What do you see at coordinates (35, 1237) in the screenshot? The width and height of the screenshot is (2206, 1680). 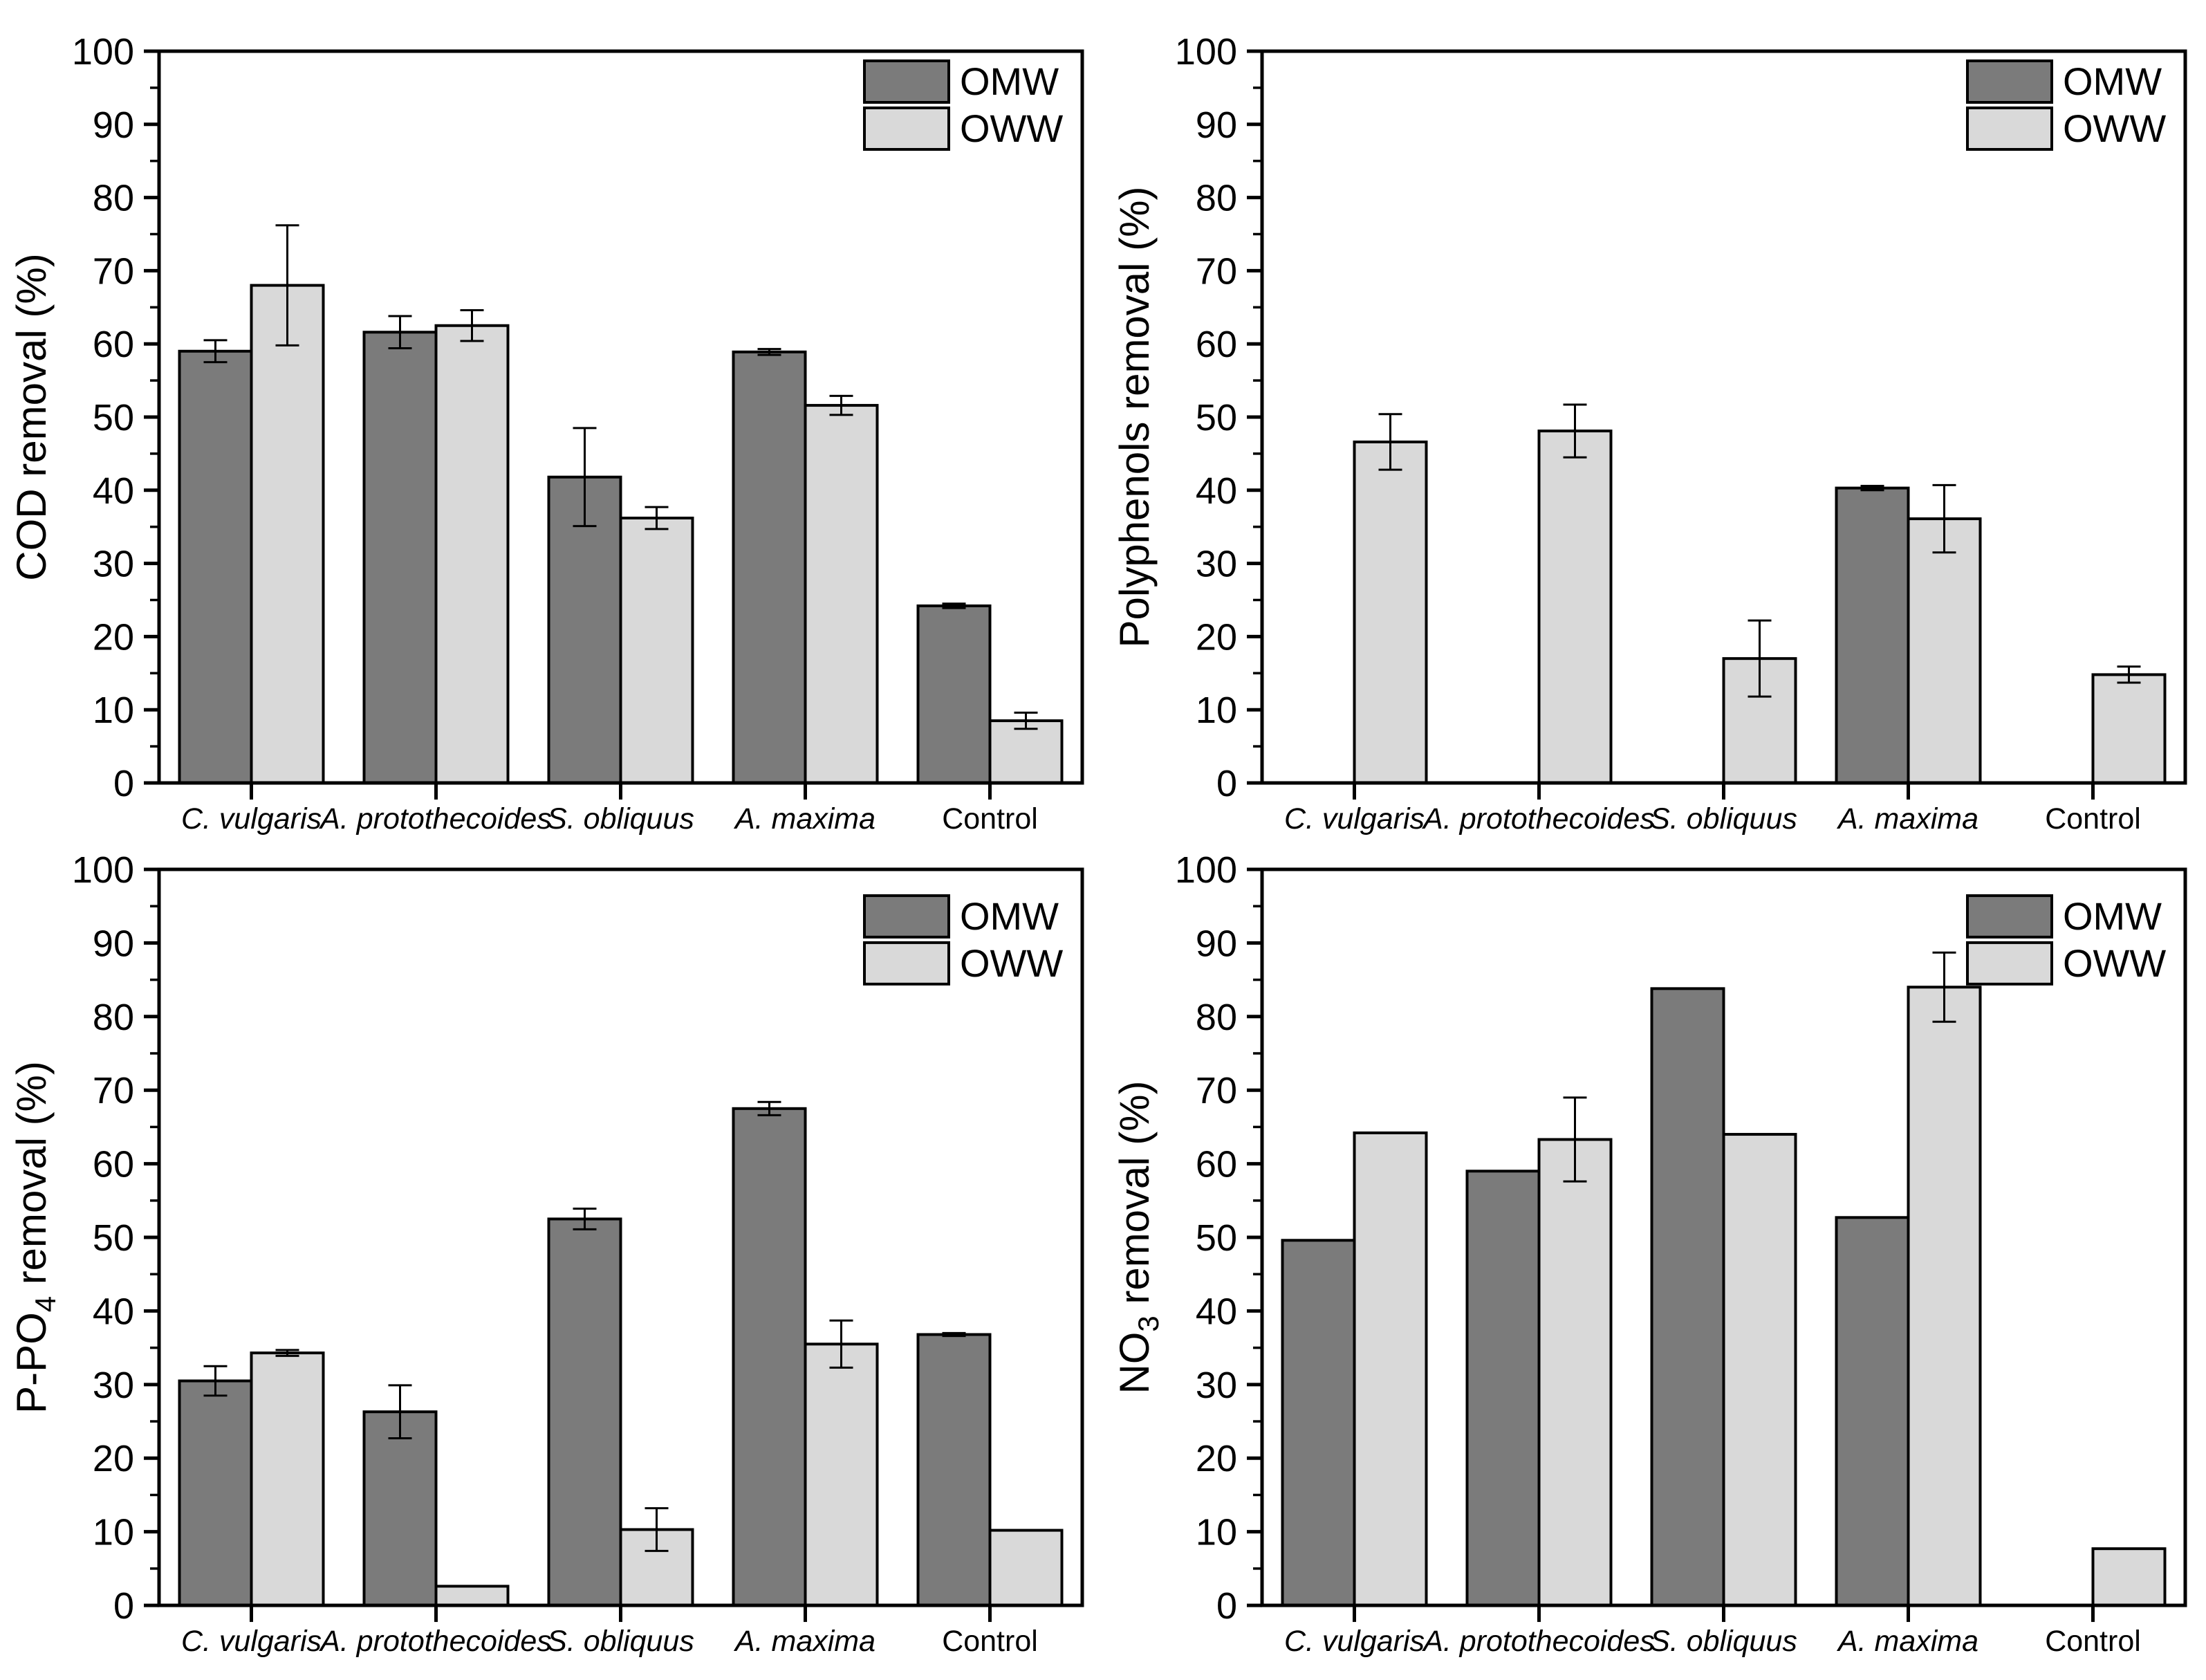 I see `y-axis-title: P-PO4 removal (%)` at bounding box center [35, 1237].